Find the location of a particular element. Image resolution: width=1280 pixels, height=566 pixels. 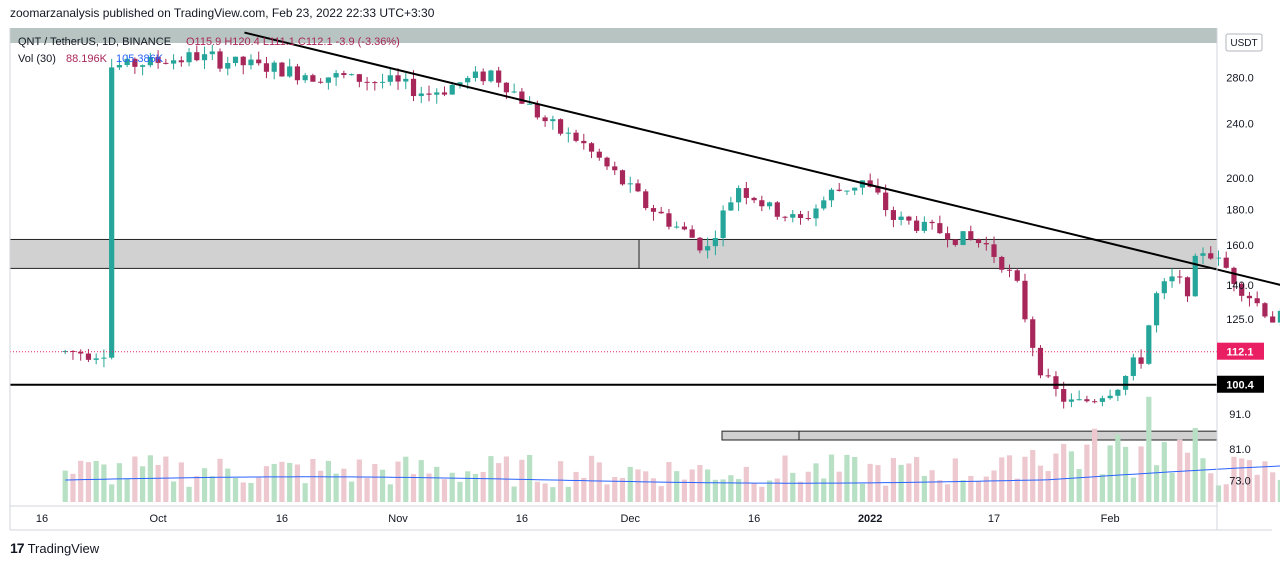

y-tick-label: 200.0 is located at coordinates (1240, 179).